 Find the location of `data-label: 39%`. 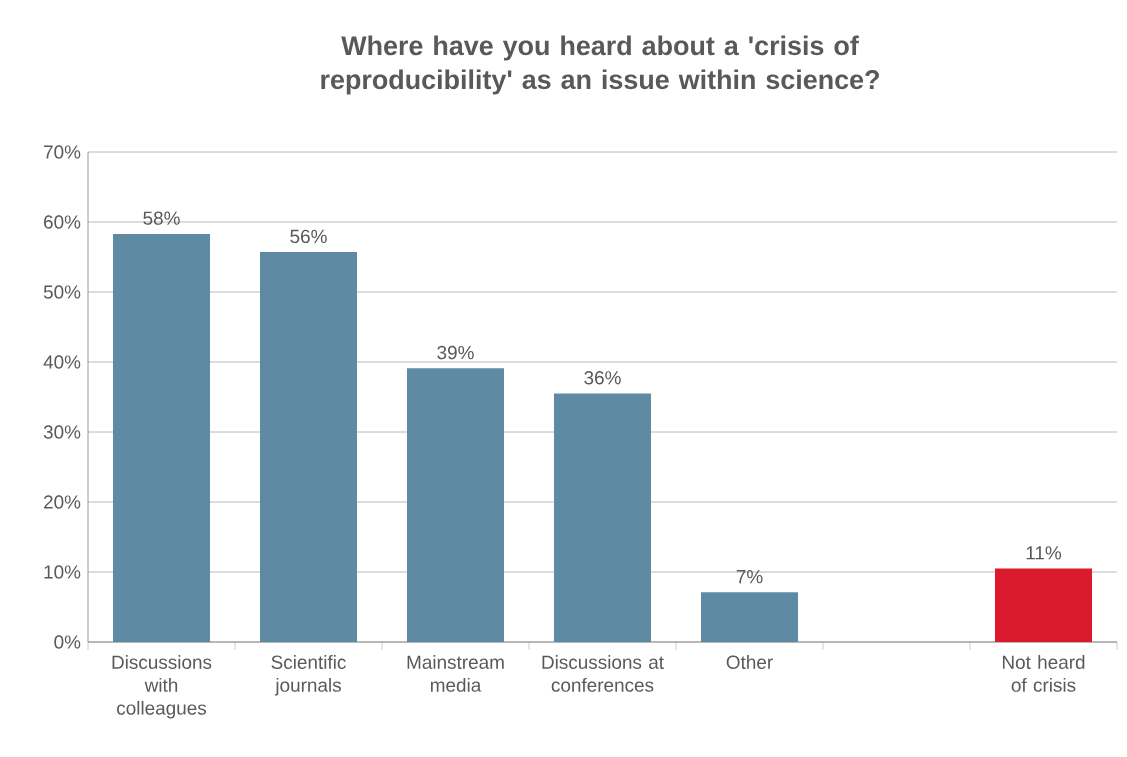

data-label: 39% is located at coordinates (455, 352).